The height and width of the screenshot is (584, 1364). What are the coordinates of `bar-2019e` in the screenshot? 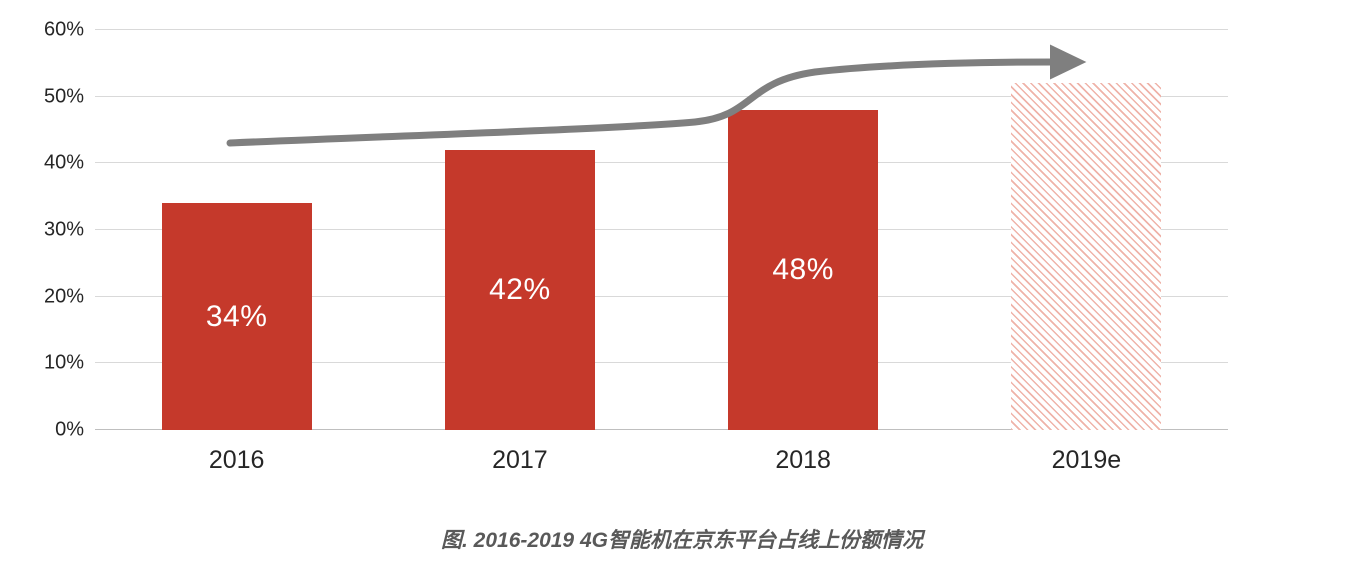 It's located at (1086, 256).